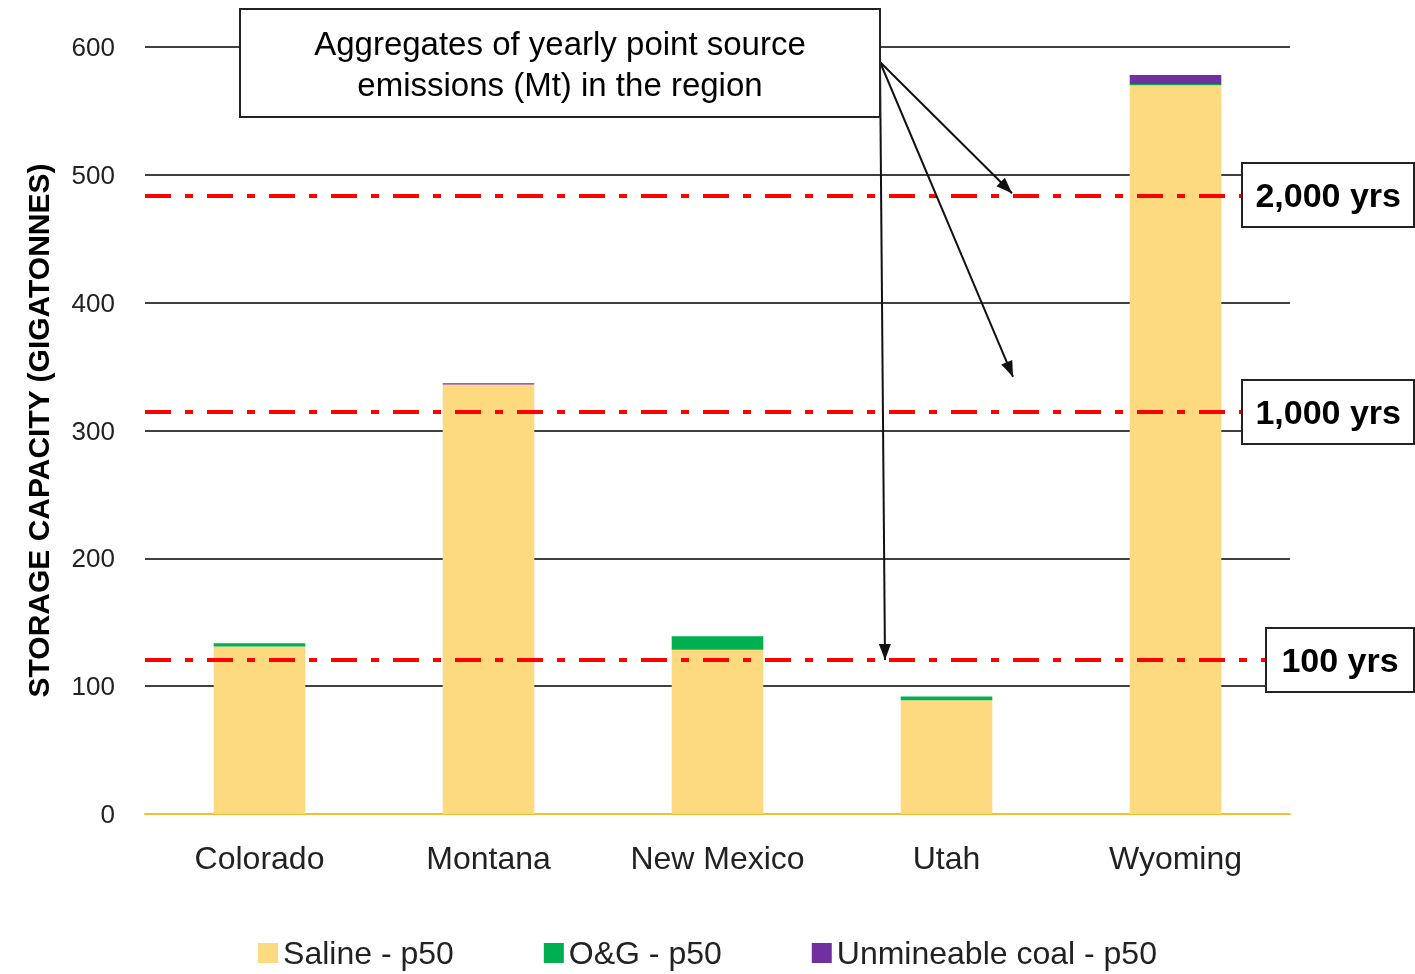  Describe the element at coordinates (488, 858) in the screenshot. I see `x-tick-label: Montana` at that location.